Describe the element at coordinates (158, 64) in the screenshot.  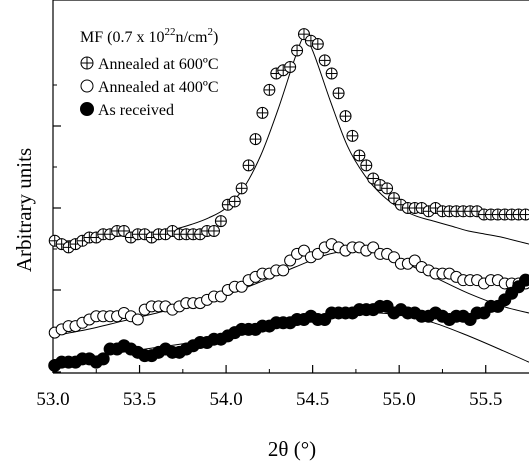
I see `legend-label-annealed-600: Annealed at 600ºC` at that location.